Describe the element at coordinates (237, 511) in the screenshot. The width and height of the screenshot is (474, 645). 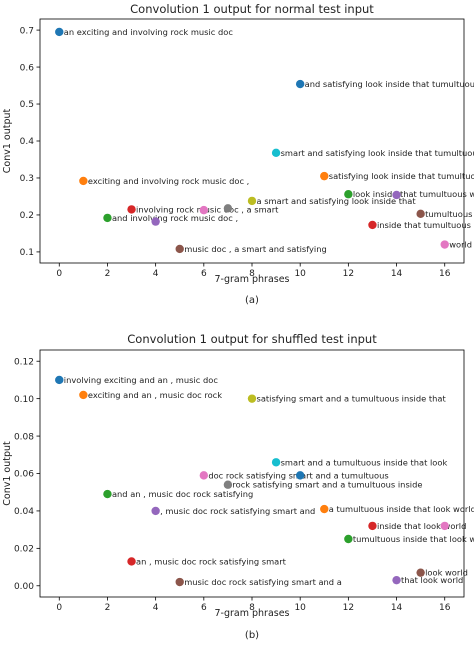
I see `data-point-label: , music doc rock satisfying smart and` at that location.